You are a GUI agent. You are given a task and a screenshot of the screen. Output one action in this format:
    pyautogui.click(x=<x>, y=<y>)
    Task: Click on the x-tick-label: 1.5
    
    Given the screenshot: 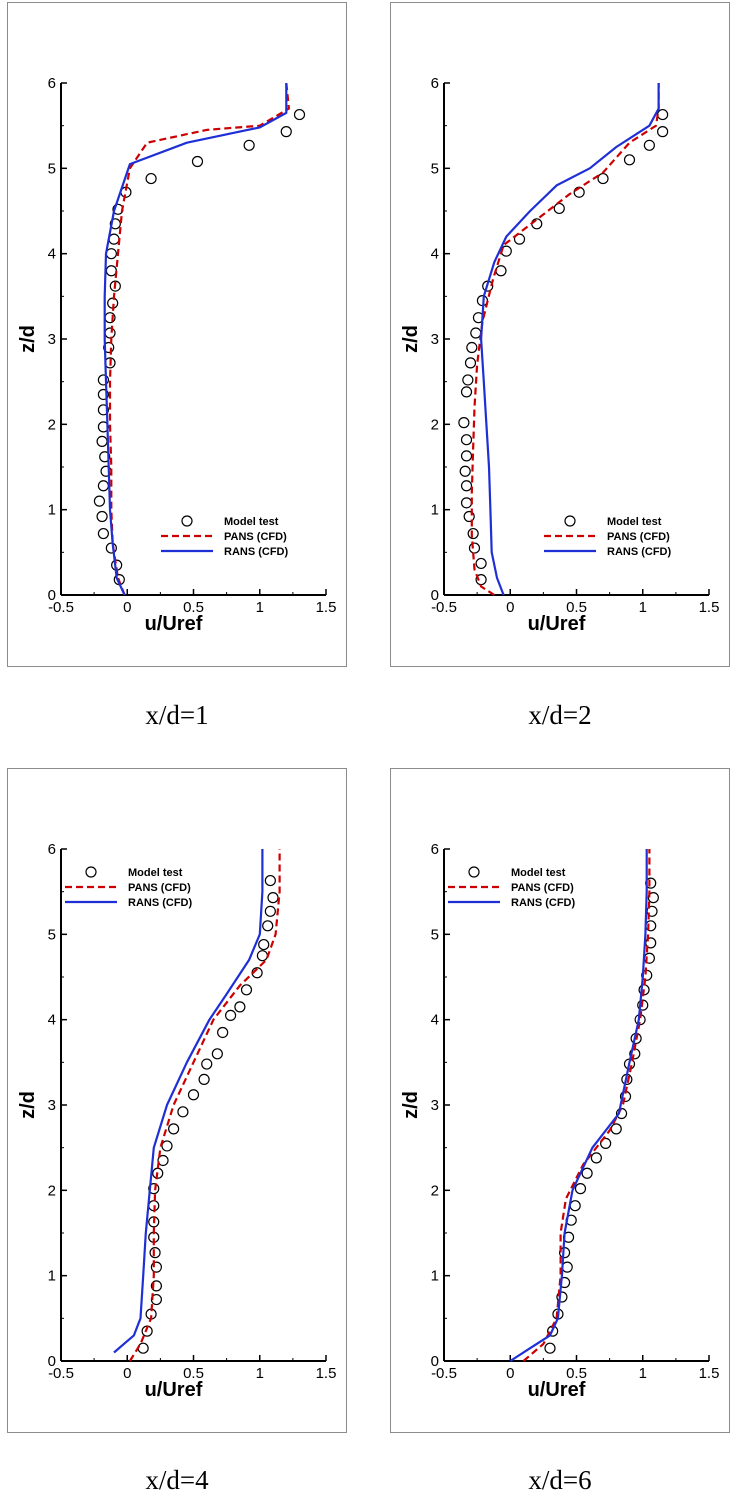 What is the action you would take?
    pyautogui.click(x=326, y=607)
    